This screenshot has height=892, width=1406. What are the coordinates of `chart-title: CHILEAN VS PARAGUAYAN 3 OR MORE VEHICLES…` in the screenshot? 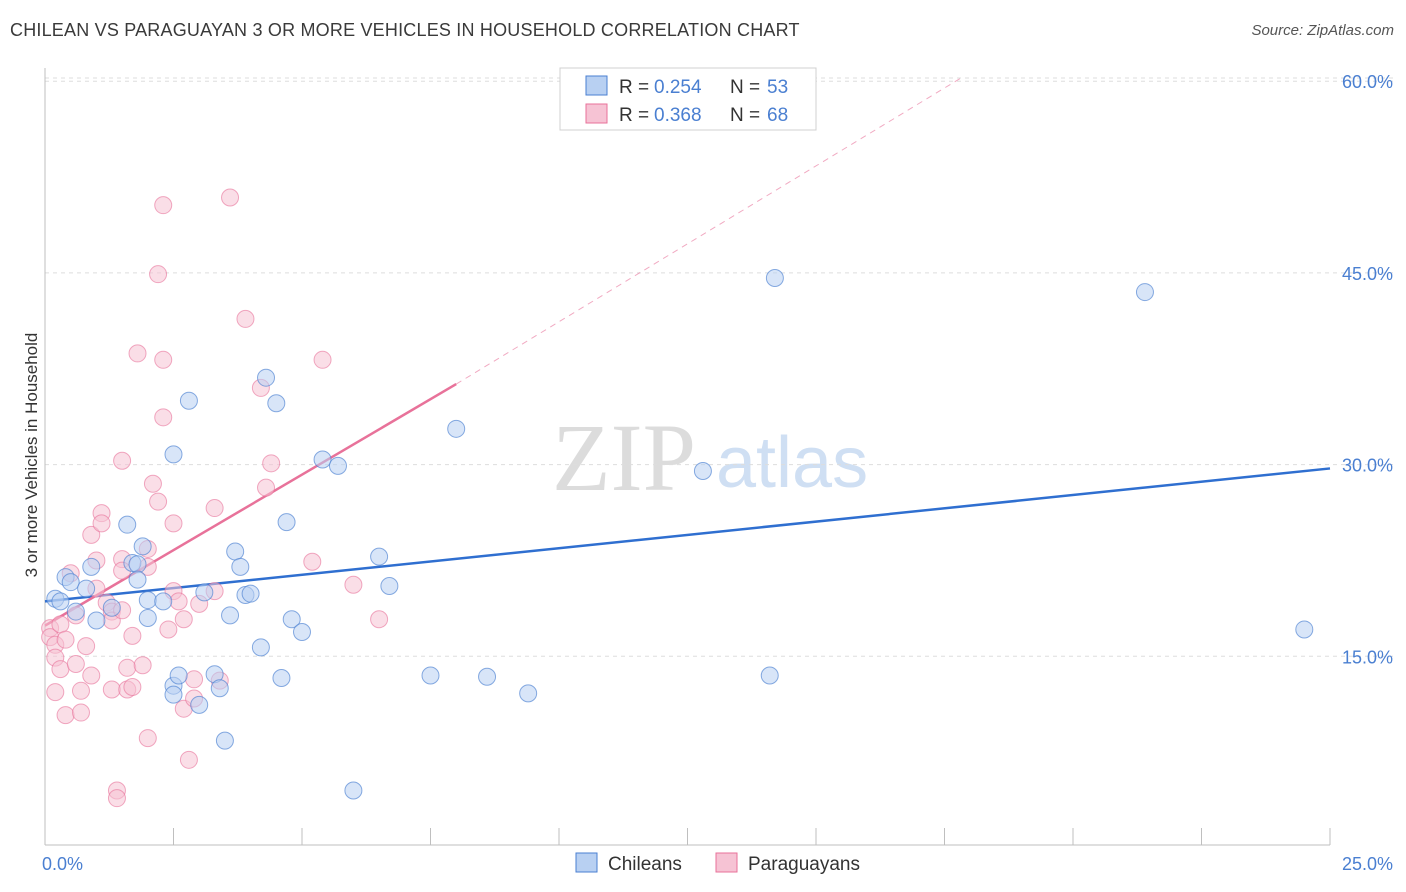 It's located at (405, 30).